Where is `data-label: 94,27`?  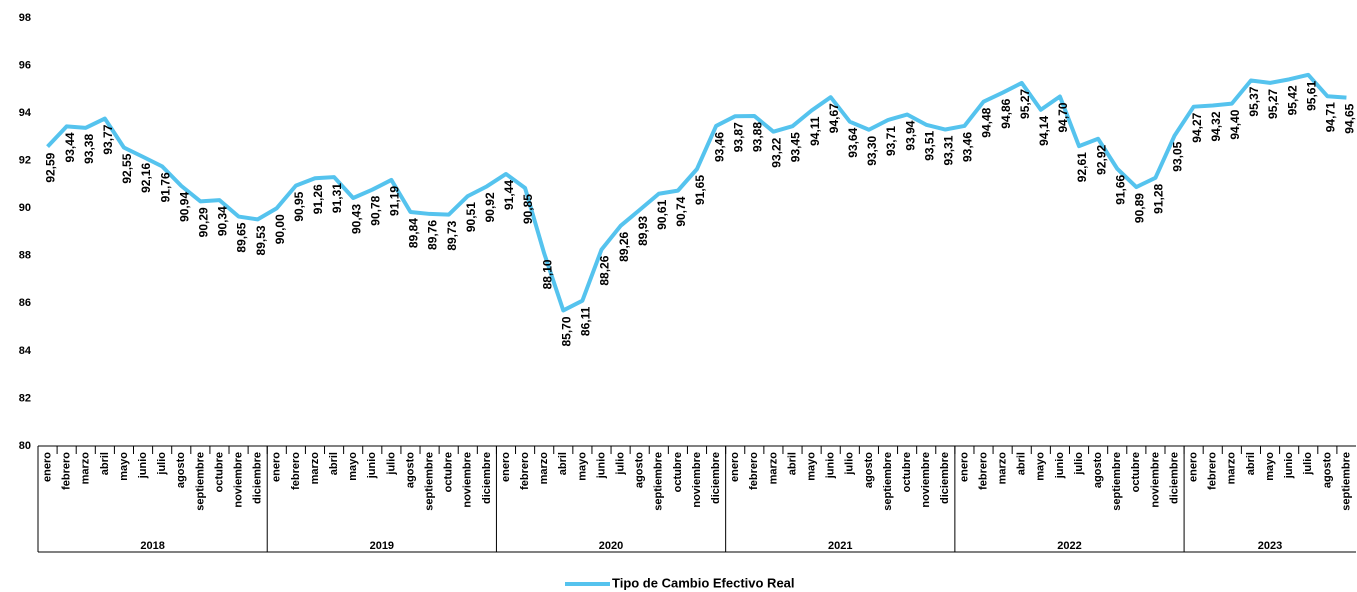 data-label: 94,27 is located at coordinates (1197, 127).